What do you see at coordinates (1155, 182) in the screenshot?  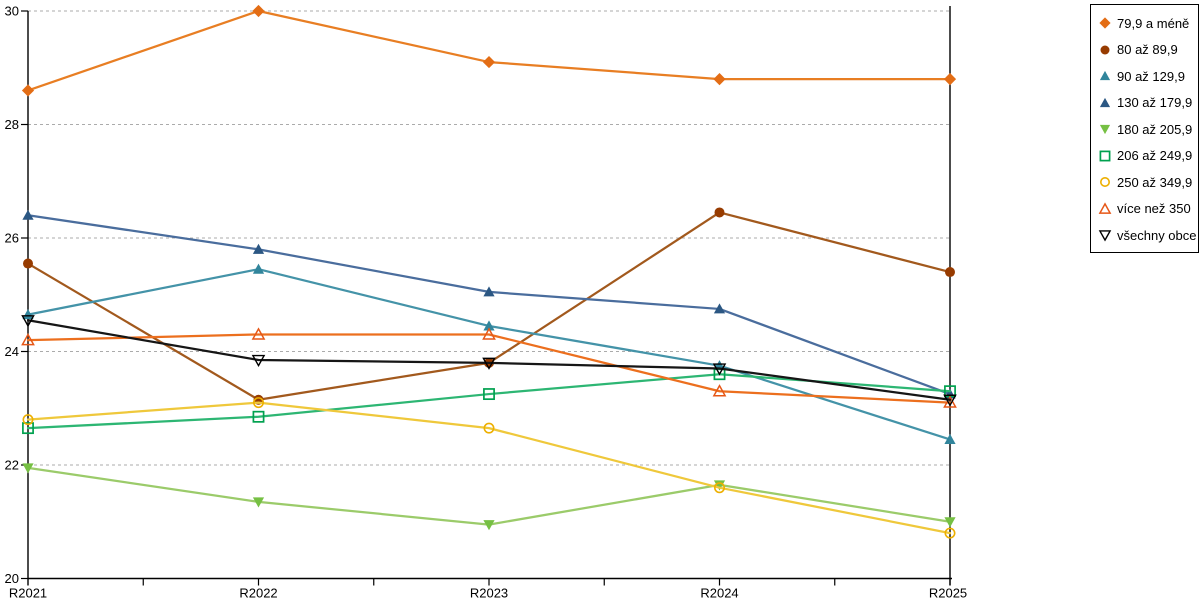 I see `legend-label: 250 až 349,9` at bounding box center [1155, 182].